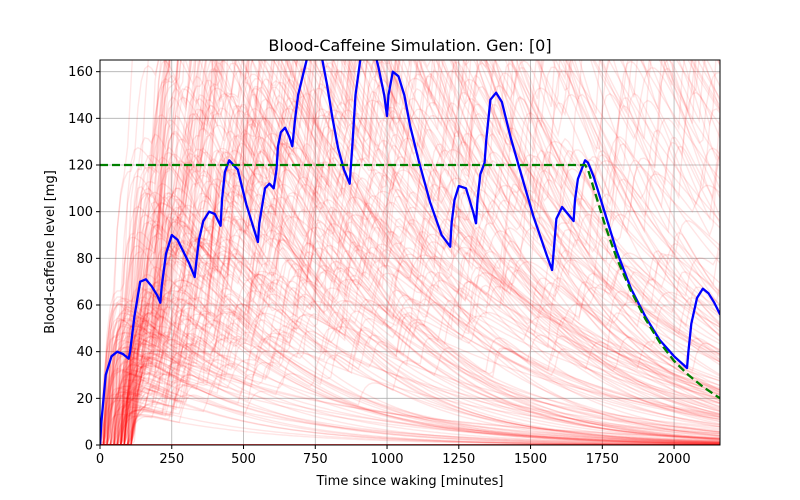 This screenshot has height=500, width=800. What do you see at coordinates (80, 212) in the screenshot?
I see `y-tick-label: 100` at bounding box center [80, 212].